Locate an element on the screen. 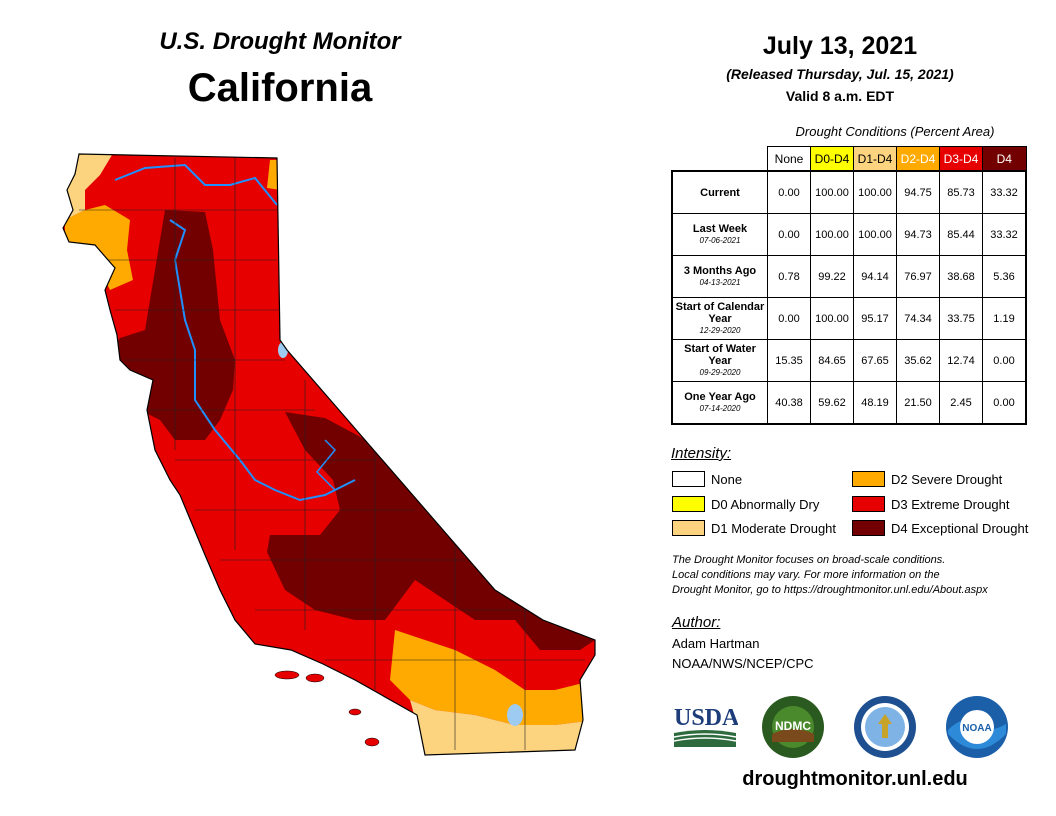 The width and height of the screenshot is (1056, 816). d2-severe-region-south is located at coordinates (492, 677).